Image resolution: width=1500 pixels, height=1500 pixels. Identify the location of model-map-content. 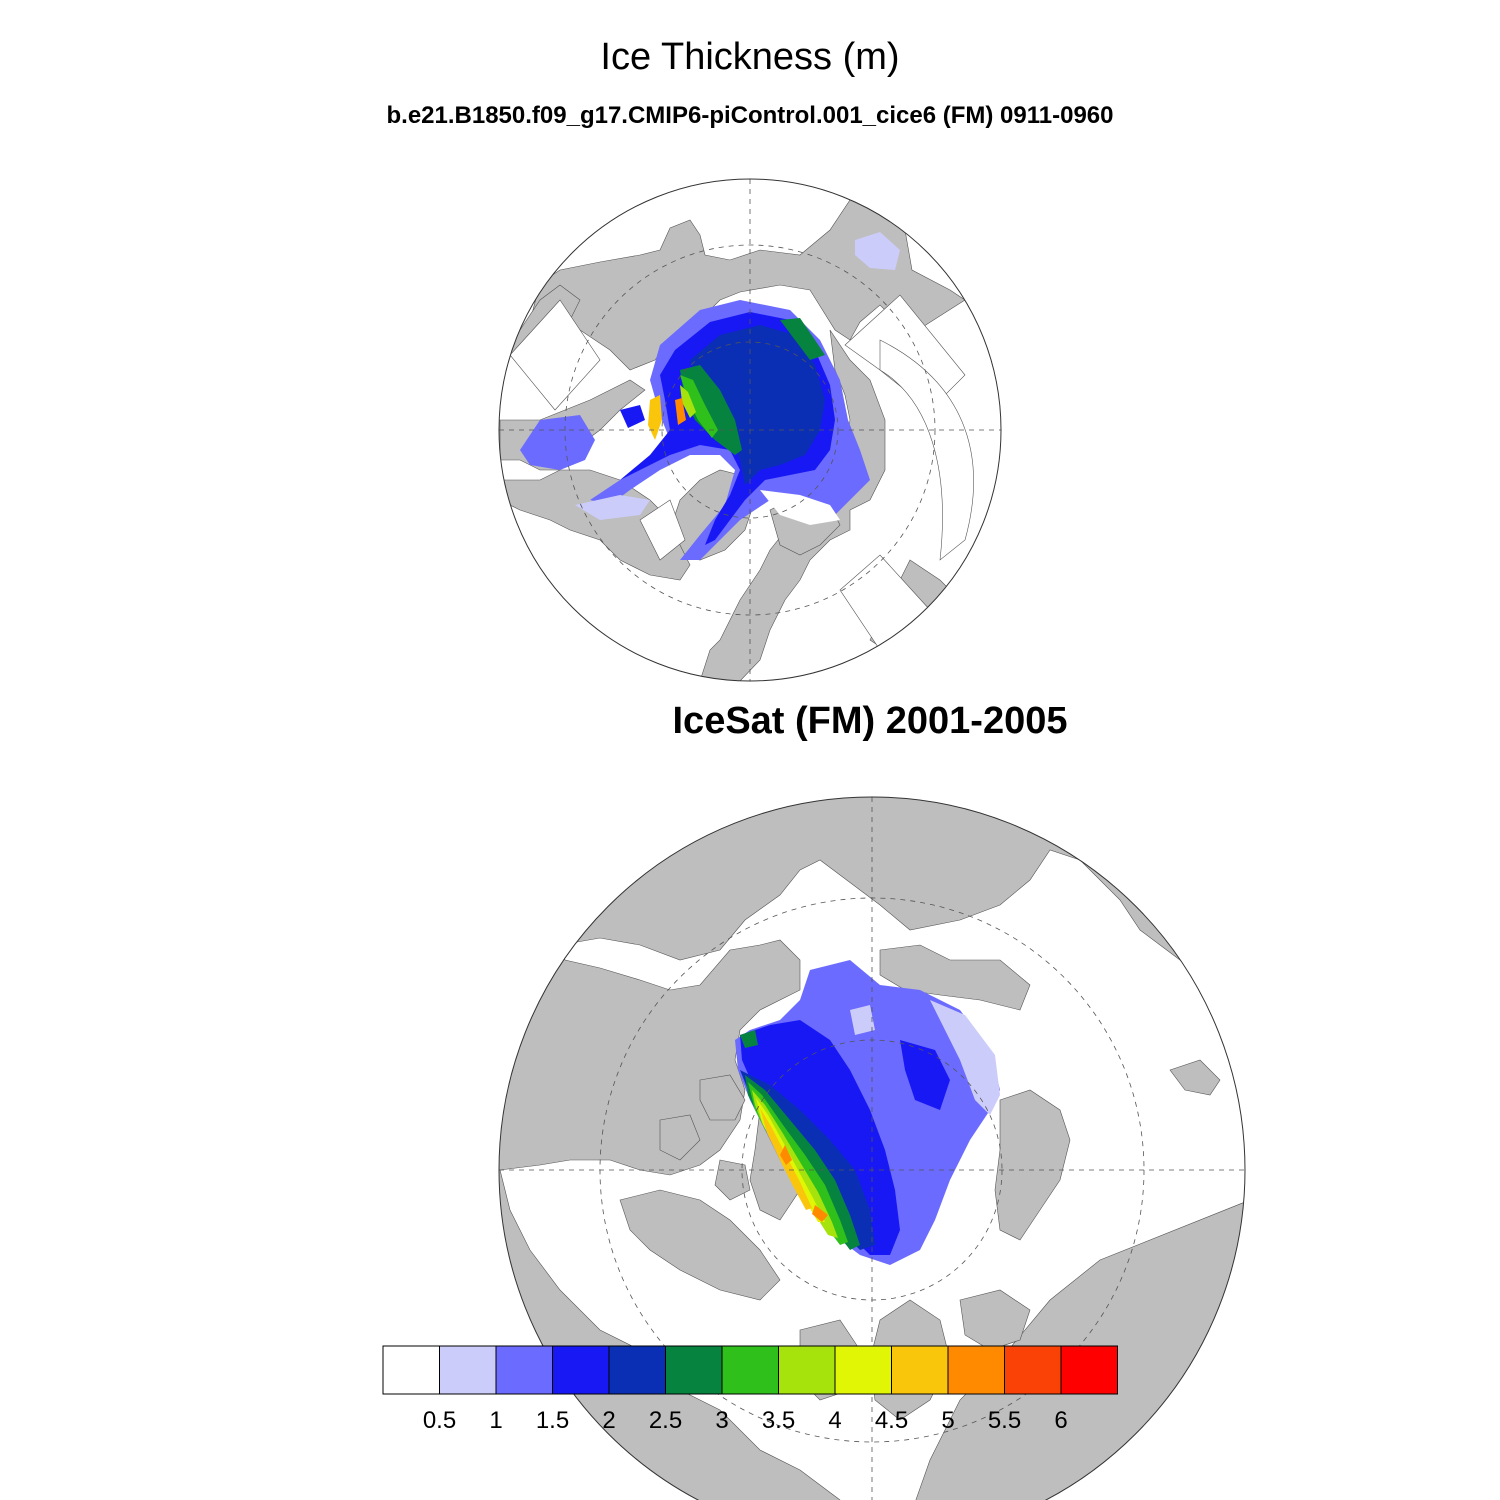
(750, 430).